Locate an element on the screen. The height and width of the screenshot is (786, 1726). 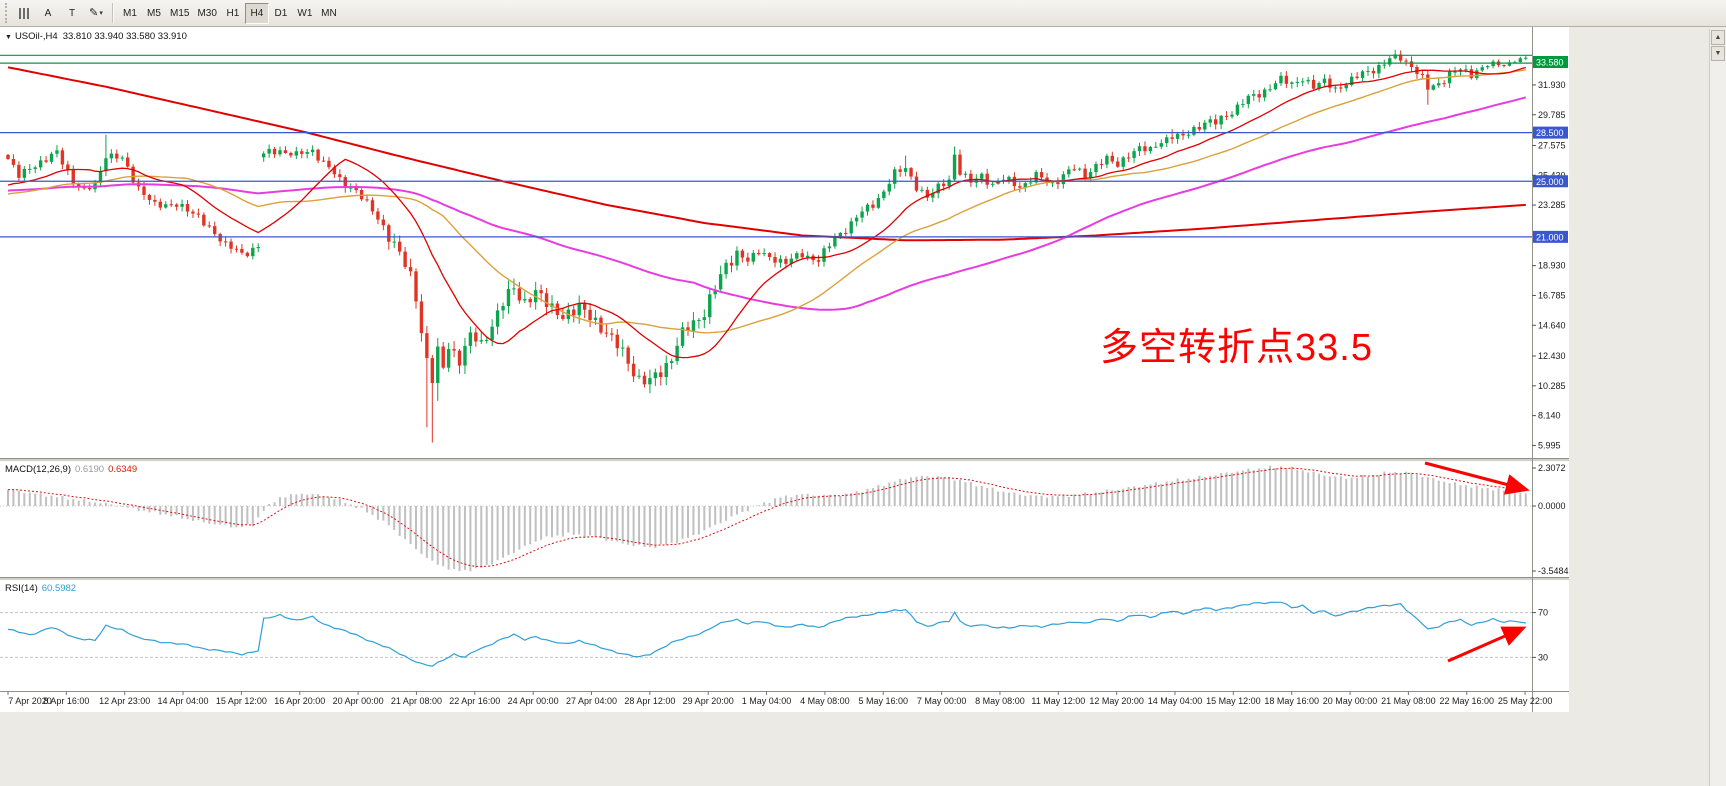
time-label: 24 Apr 00:00 is located at coordinates (533, 701).